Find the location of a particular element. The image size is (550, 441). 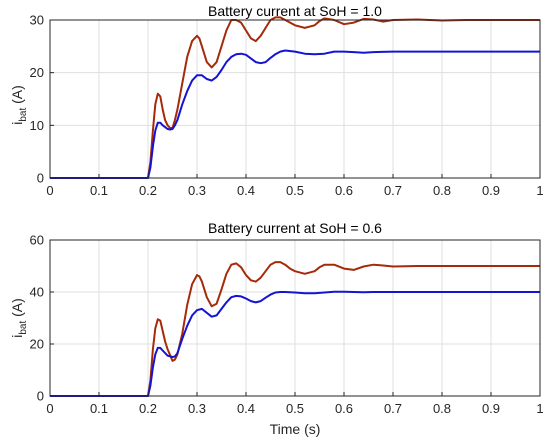

x-axis-label: Time (s) is located at coordinates (295, 429).